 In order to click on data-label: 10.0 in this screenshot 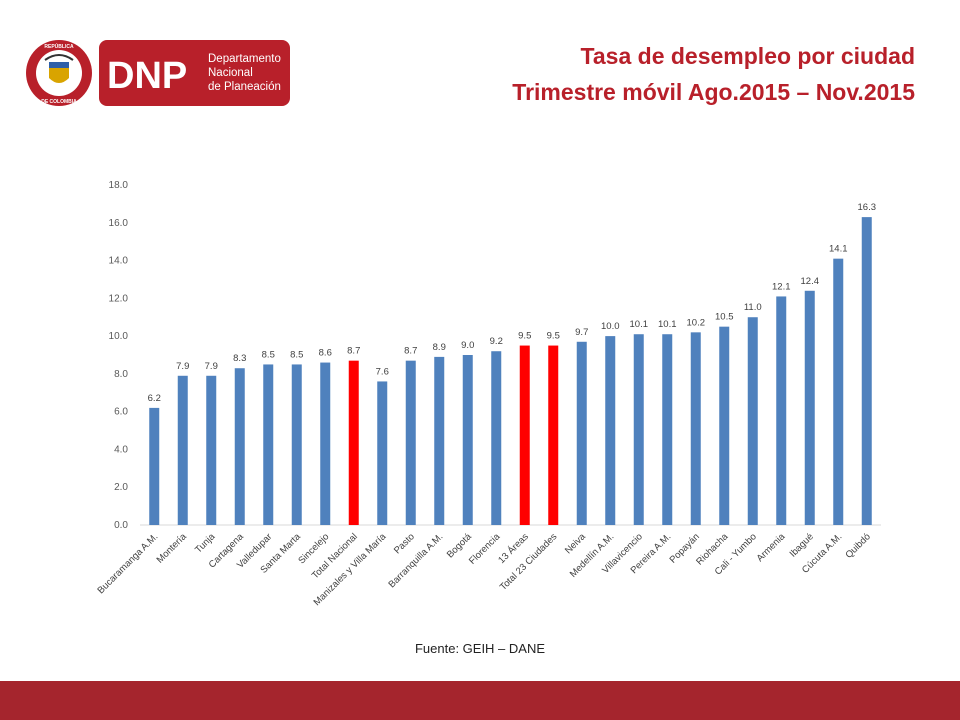, I will do `click(610, 326)`.